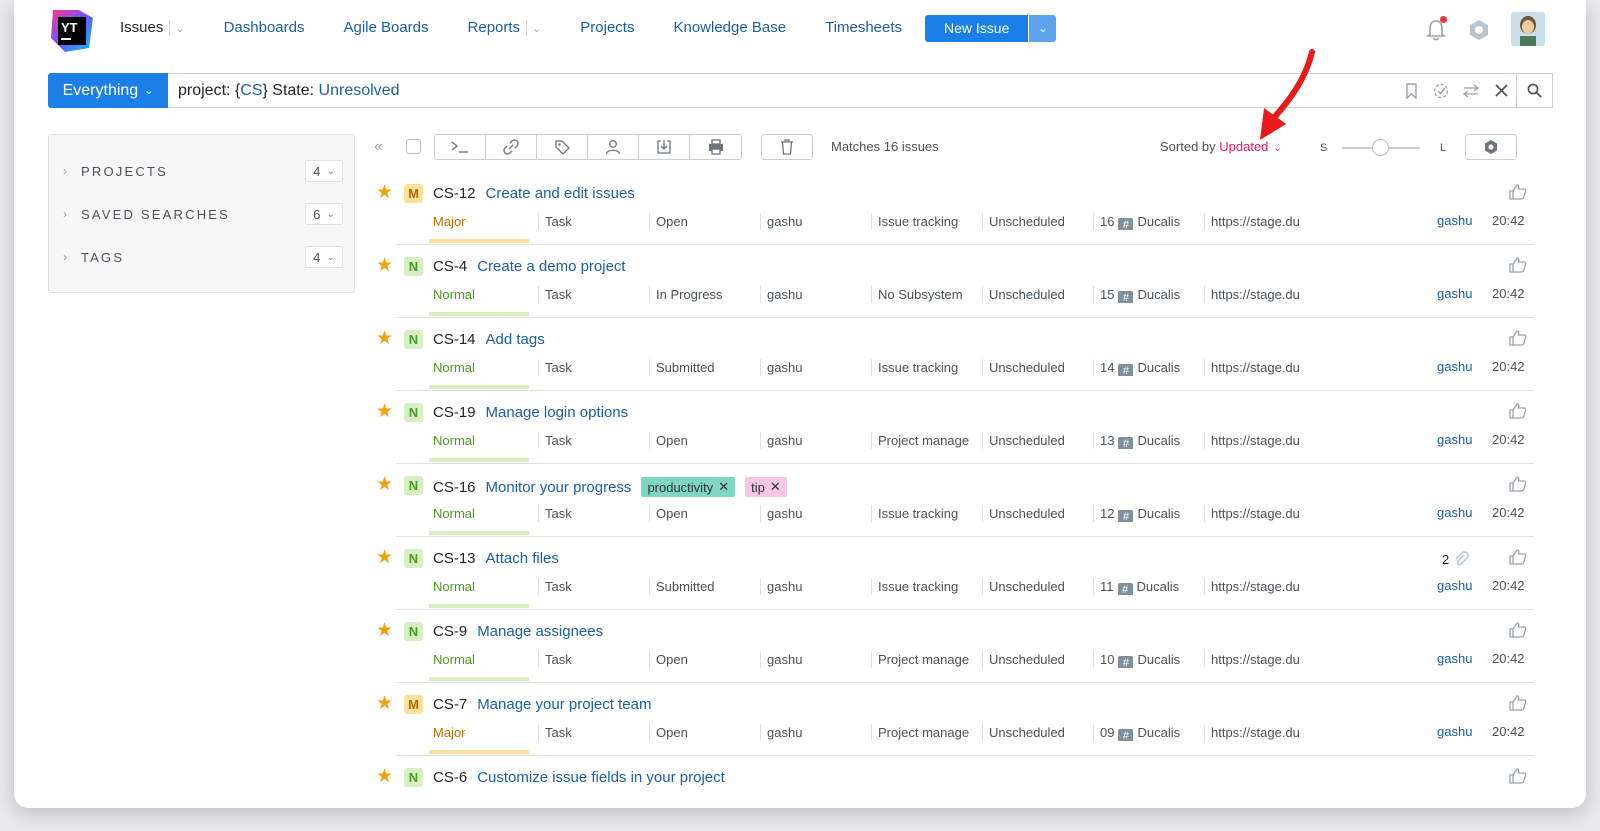 This screenshot has width=1600, height=831. Describe the element at coordinates (560, 193) in the screenshot. I see `issue-summary-link: Create and edit issues` at that location.